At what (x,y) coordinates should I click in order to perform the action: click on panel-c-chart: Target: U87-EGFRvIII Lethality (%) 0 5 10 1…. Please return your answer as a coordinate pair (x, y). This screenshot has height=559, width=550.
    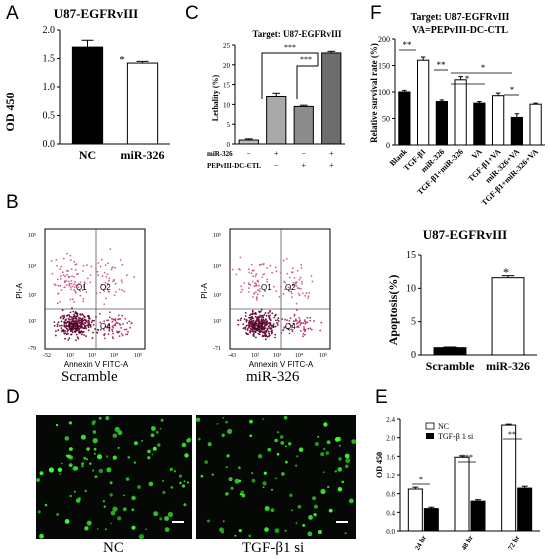
    Looking at the image, I should click on (276, 99).